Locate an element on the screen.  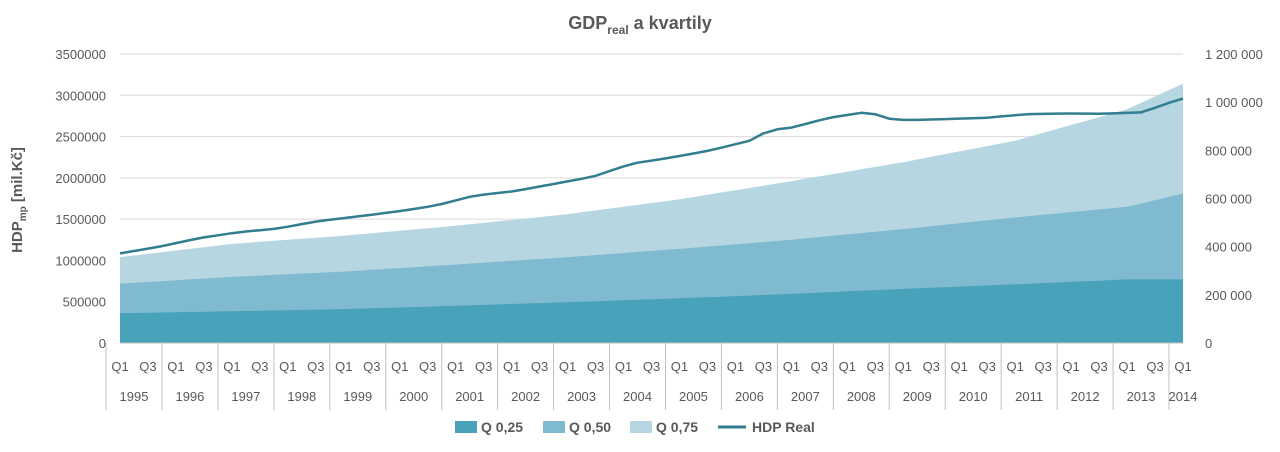
x-year-label: 2002 is located at coordinates (525, 396).